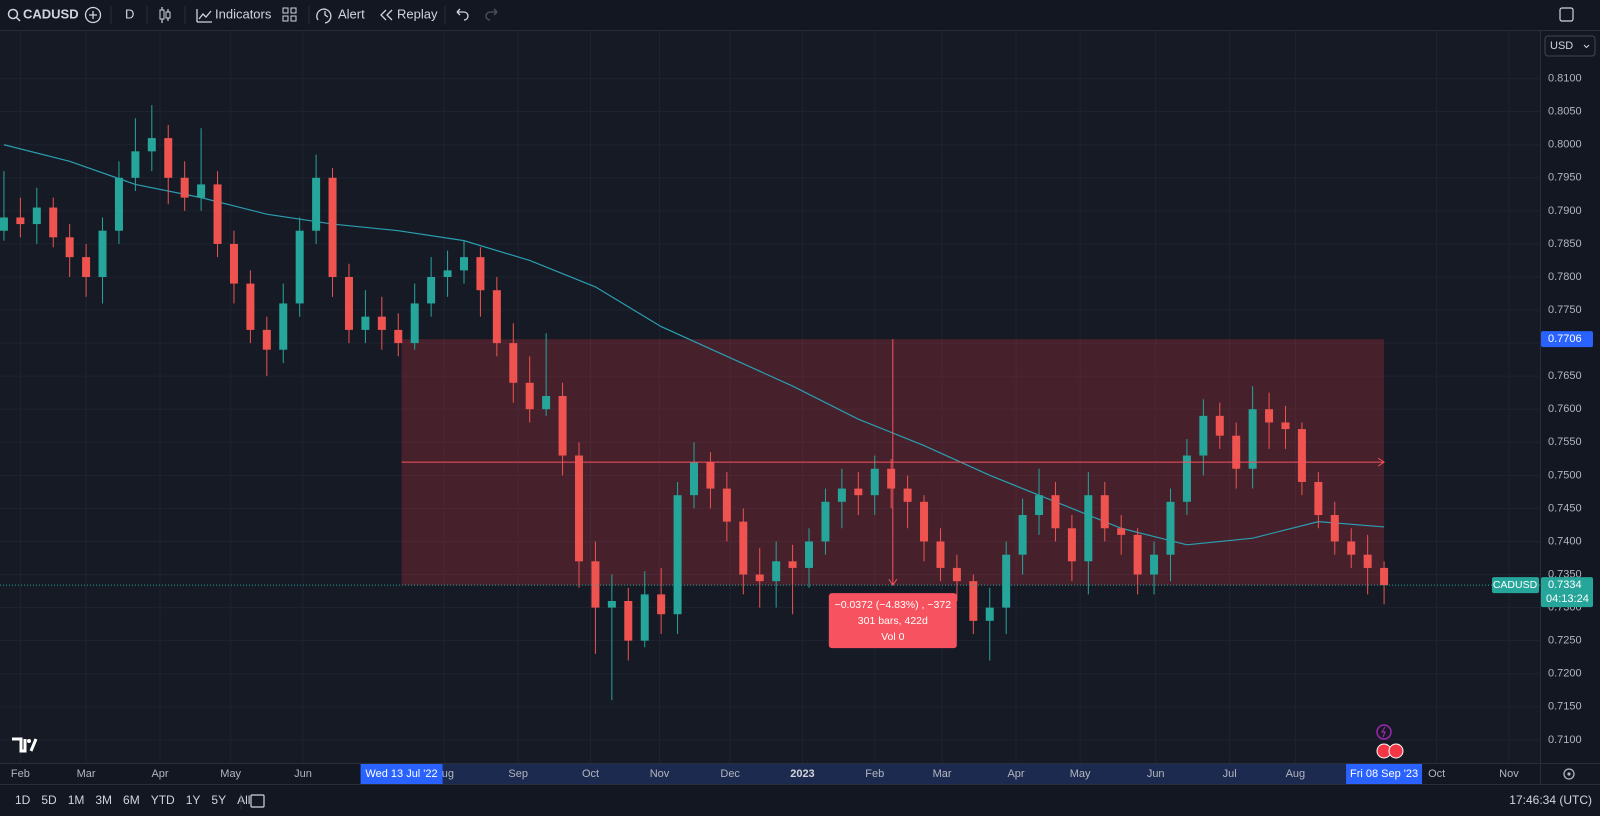 This screenshot has width=1600, height=816. I want to click on fullscreen-button, so click(1566, 14).